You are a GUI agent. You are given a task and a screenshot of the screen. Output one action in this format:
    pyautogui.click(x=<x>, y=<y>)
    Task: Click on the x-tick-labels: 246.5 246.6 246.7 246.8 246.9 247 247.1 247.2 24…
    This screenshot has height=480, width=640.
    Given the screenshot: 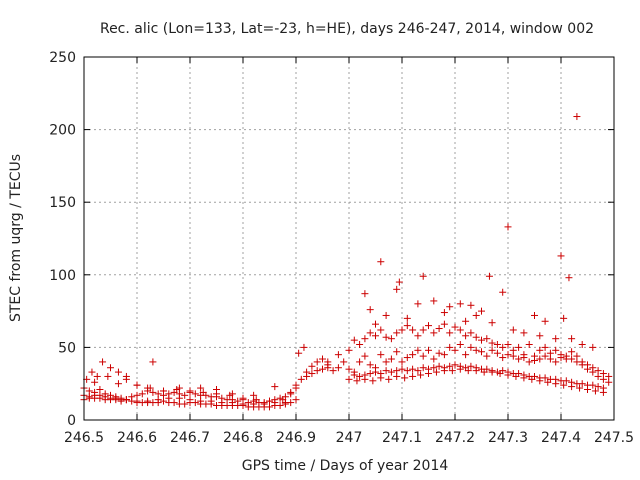 What is the action you would take?
    pyautogui.click(x=349, y=438)
    